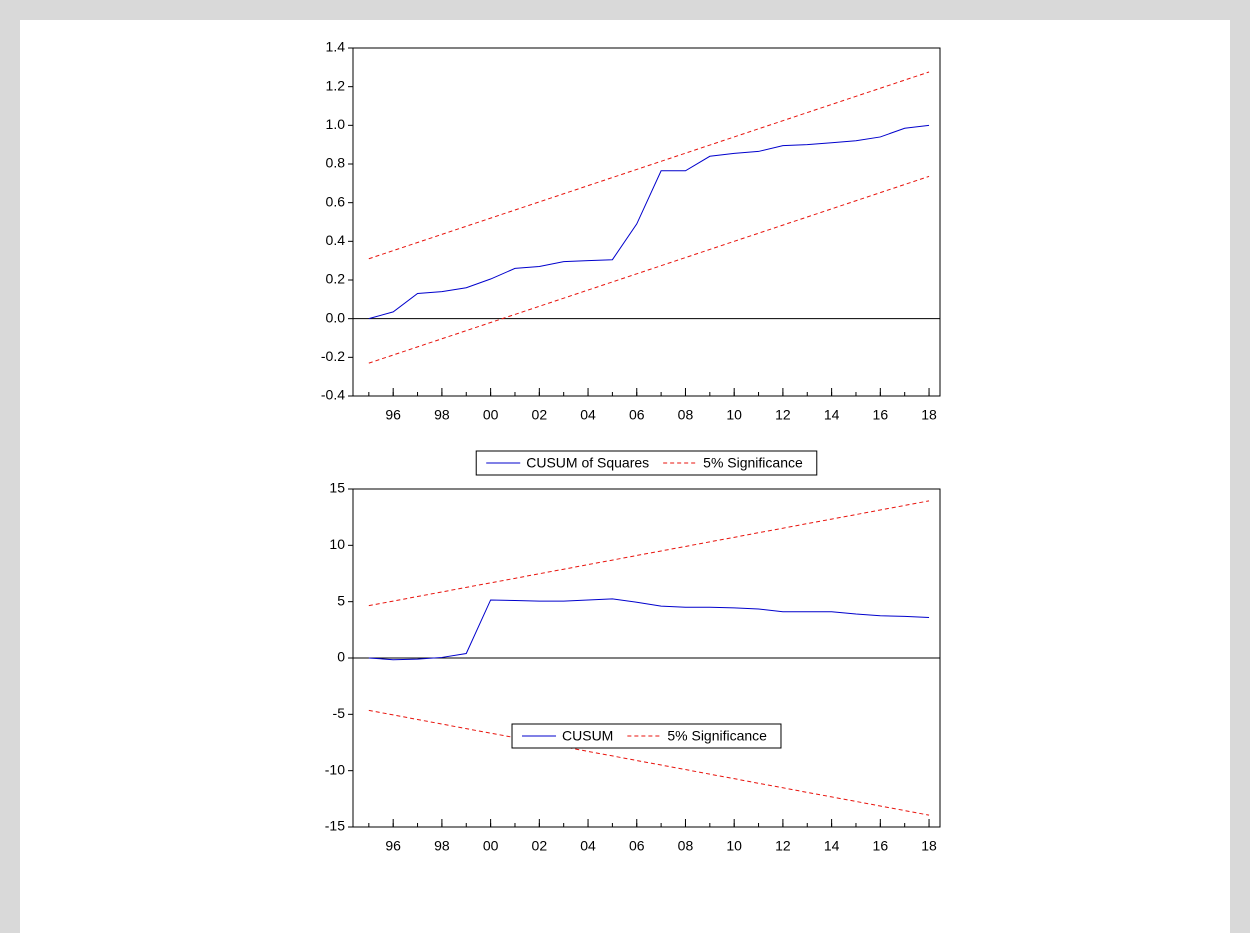 Image resolution: width=1250 pixels, height=933 pixels. What do you see at coordinates (339, 713) in the screenshot?
I see `y-tick-label: -5` at bounding box center [339, 713].